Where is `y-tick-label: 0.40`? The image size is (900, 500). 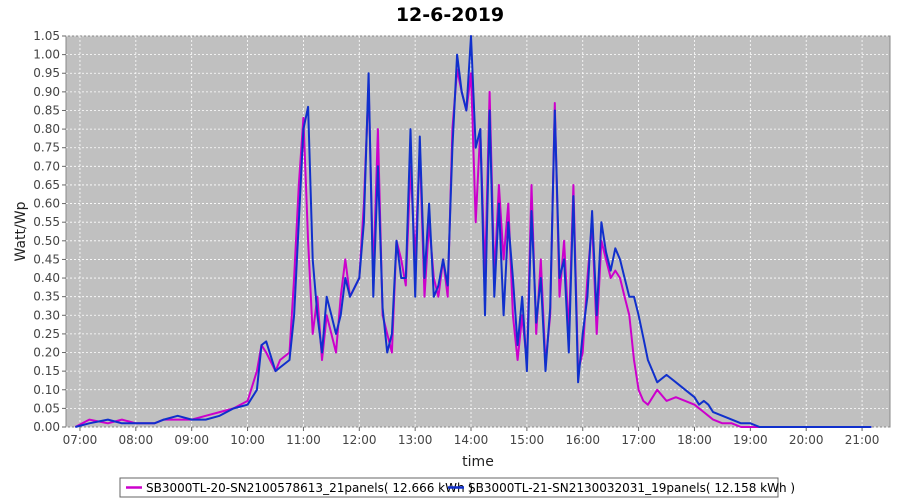
y-tick-label: 0.40 is located at coordinates (46, 278).